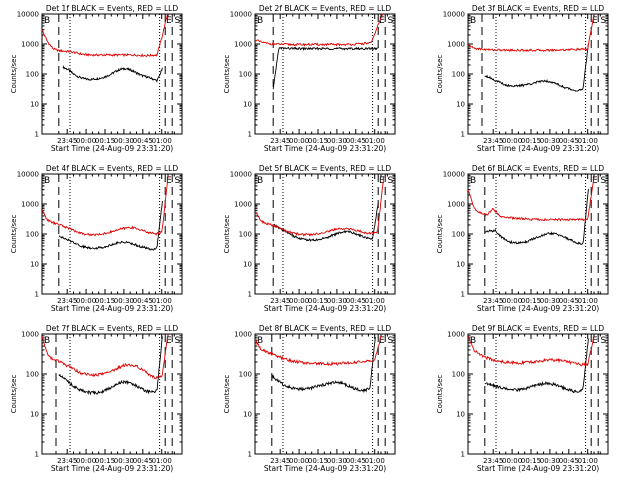 The width and height of the screenshot is (640, 480). What do you see at coordinates (538, 328) in the screenshot?
I see `chart-title: Det 9f BLACK = Events, RED = LLD` at bounding box center [538, 328].